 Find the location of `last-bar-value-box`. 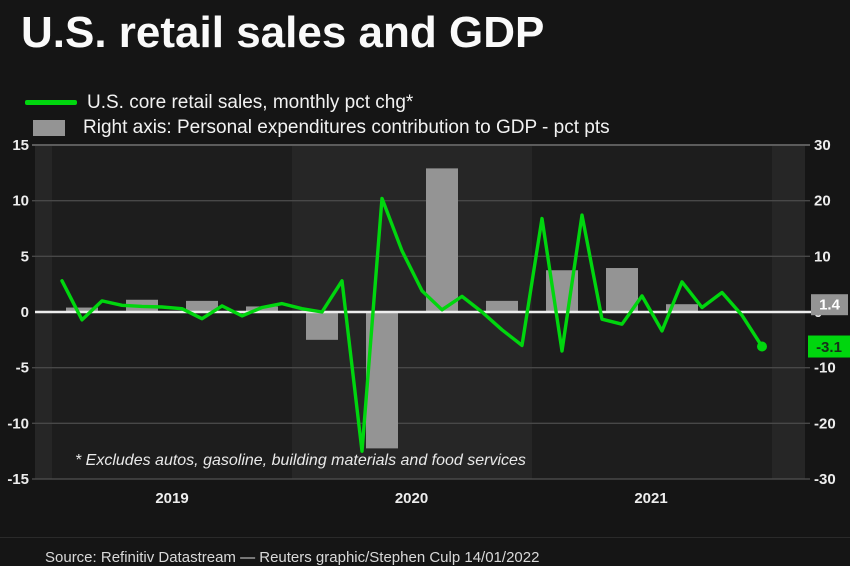

last-bar-value-box is located at coordinates (829, 305).